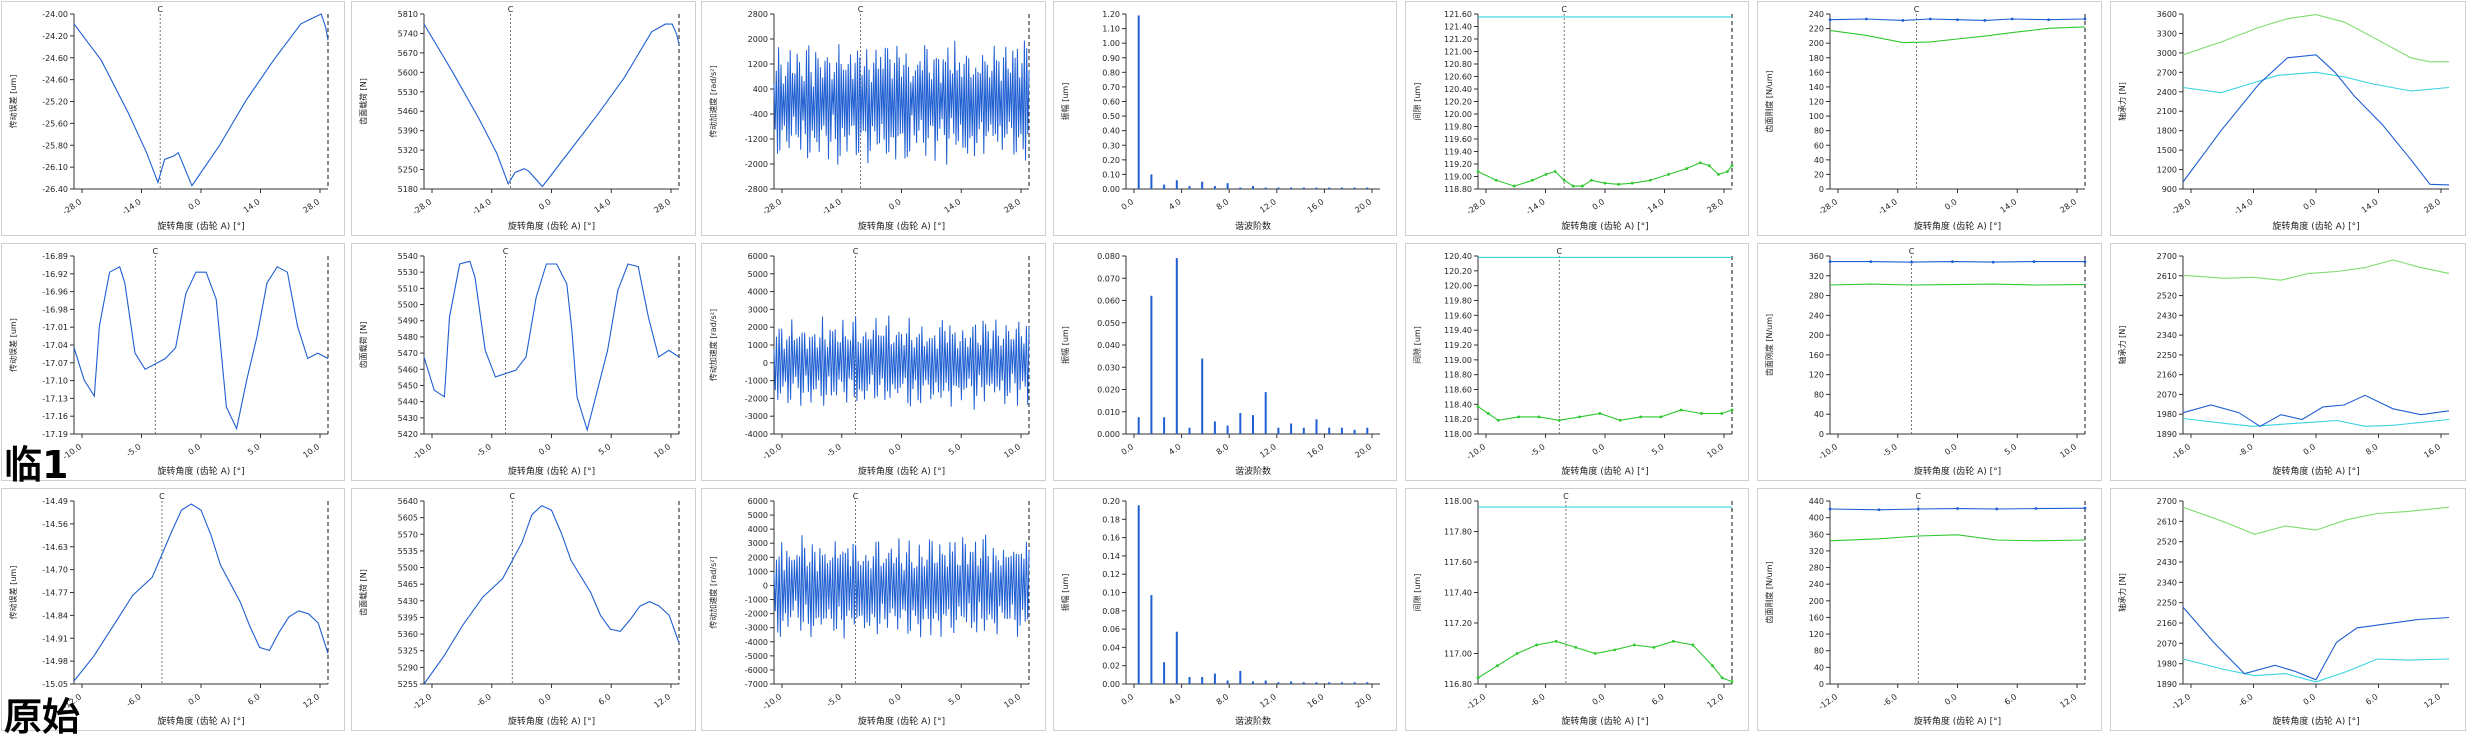 Image resolution: width=2468 pixels, height=746 pixels. Describe the element at coordinates (55, 167) in the screenshot. I see `y-tick-label: -26.10` at that location.